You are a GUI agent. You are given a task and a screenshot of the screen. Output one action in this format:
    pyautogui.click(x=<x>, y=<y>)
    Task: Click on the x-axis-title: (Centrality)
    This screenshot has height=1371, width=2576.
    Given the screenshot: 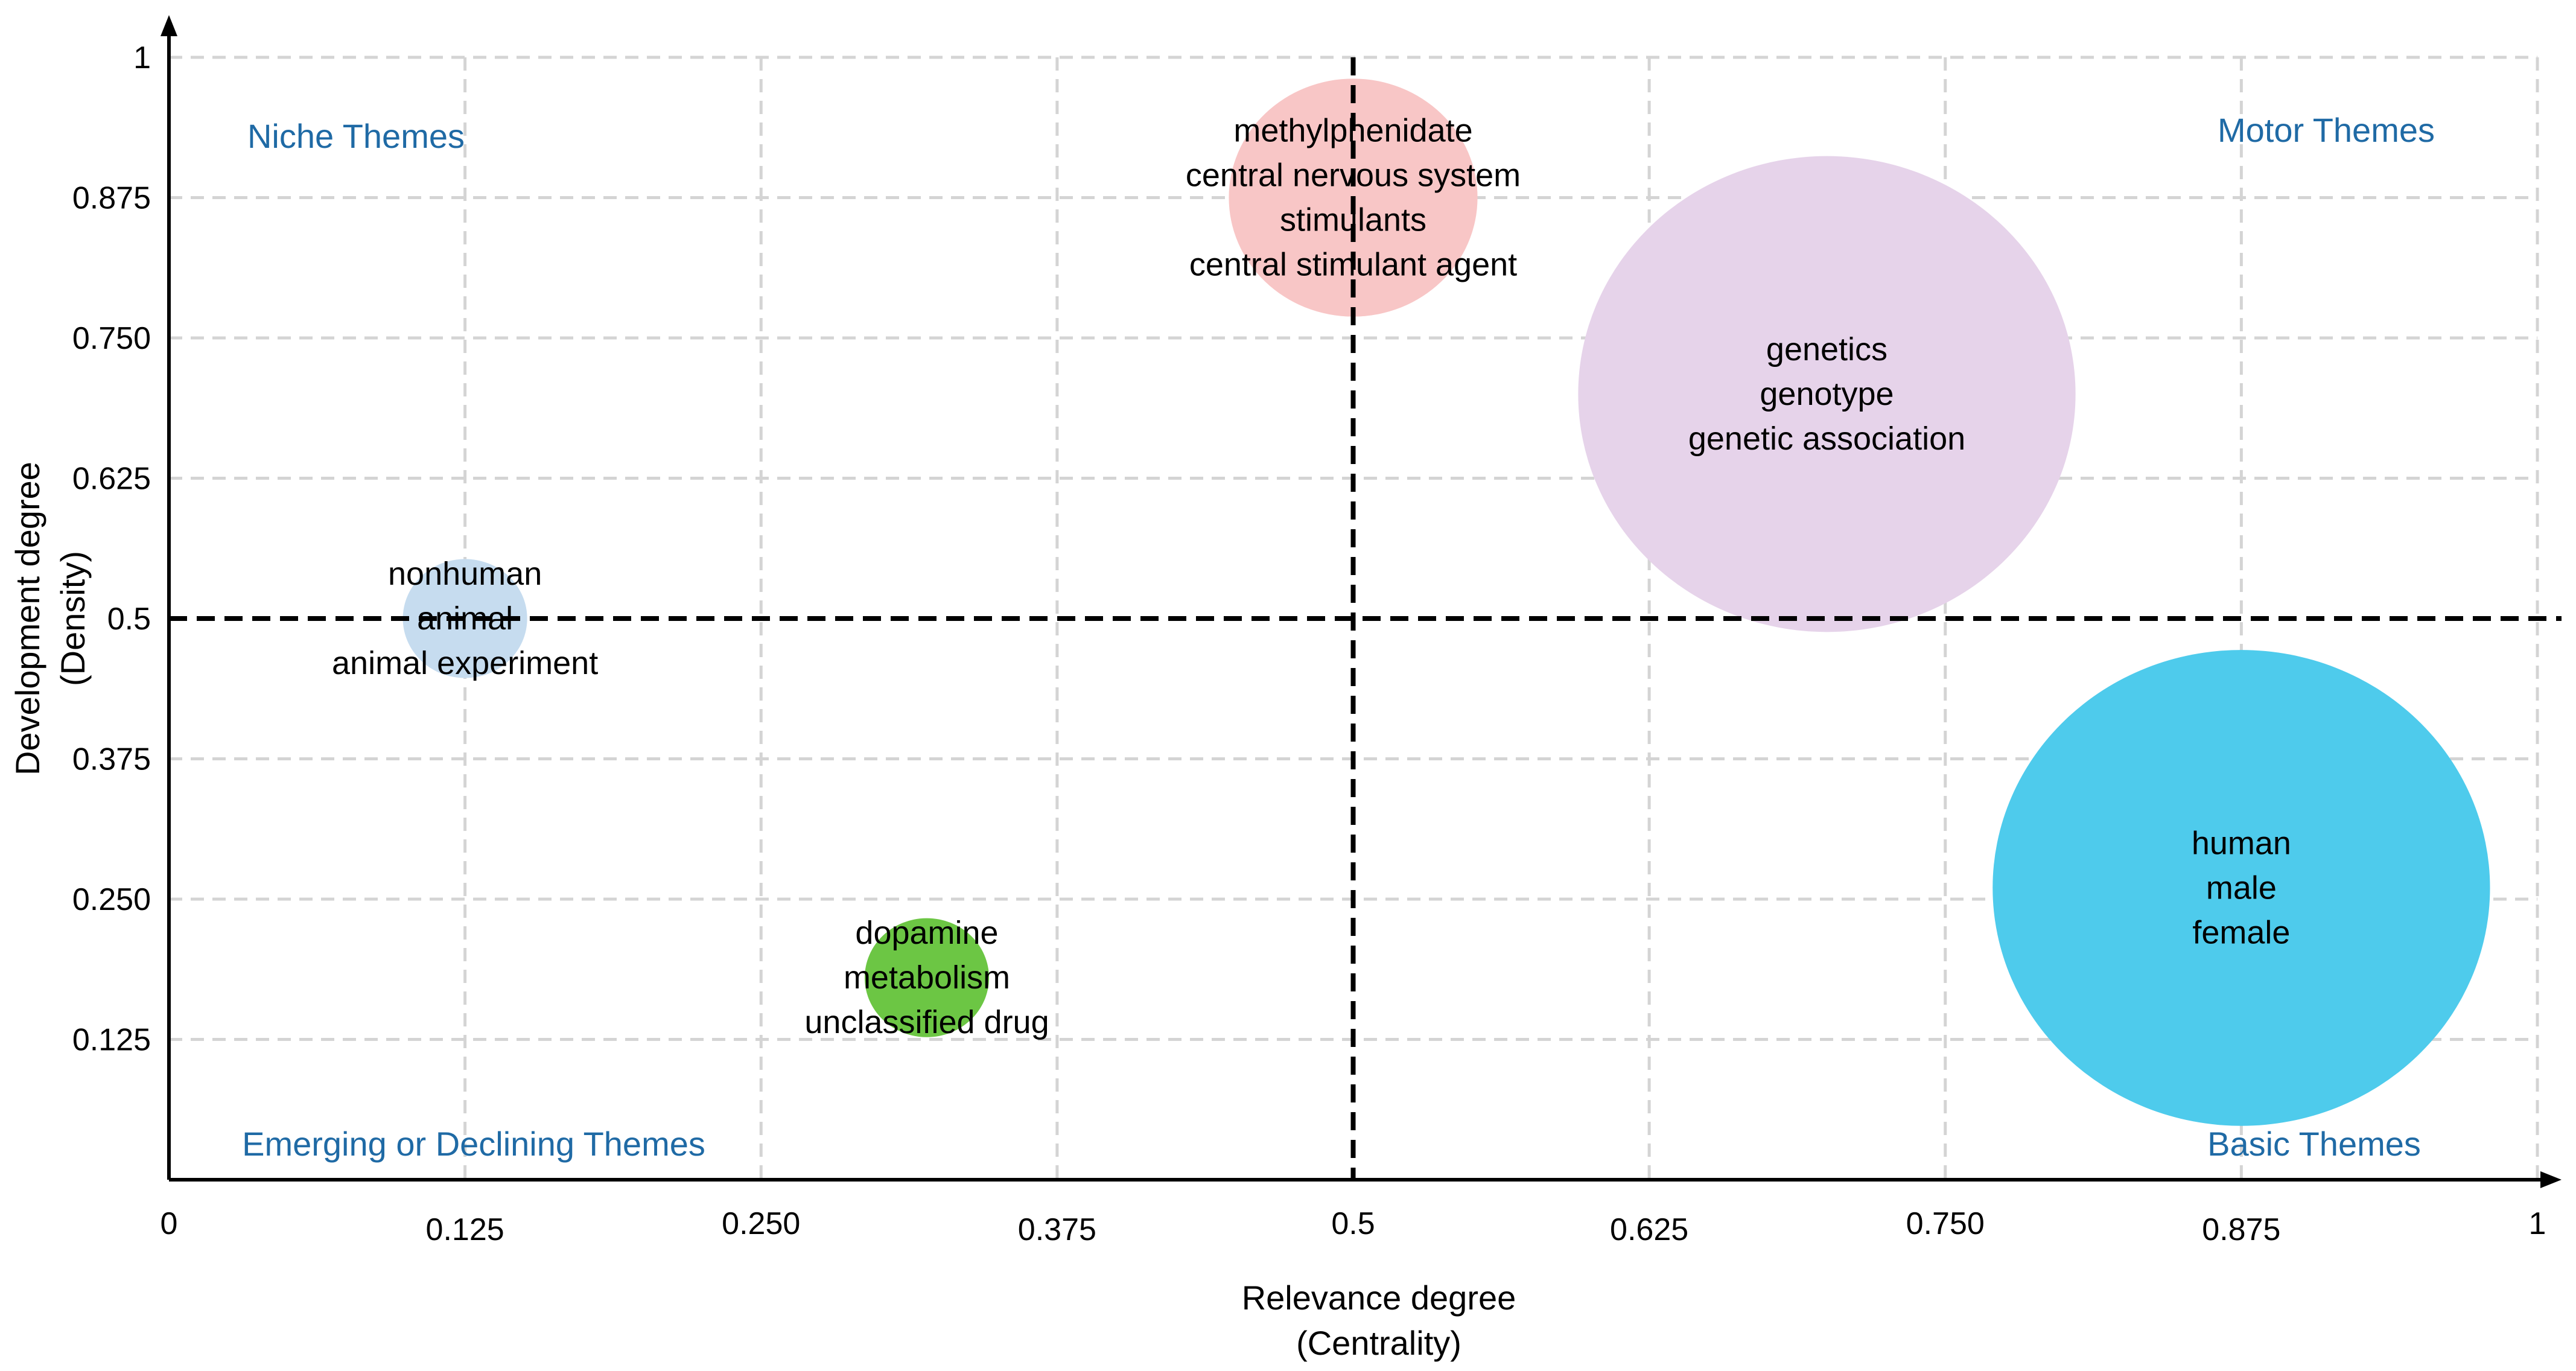 What is the action you would take?
    pyautogui.click(x=1379, y=1343)
    